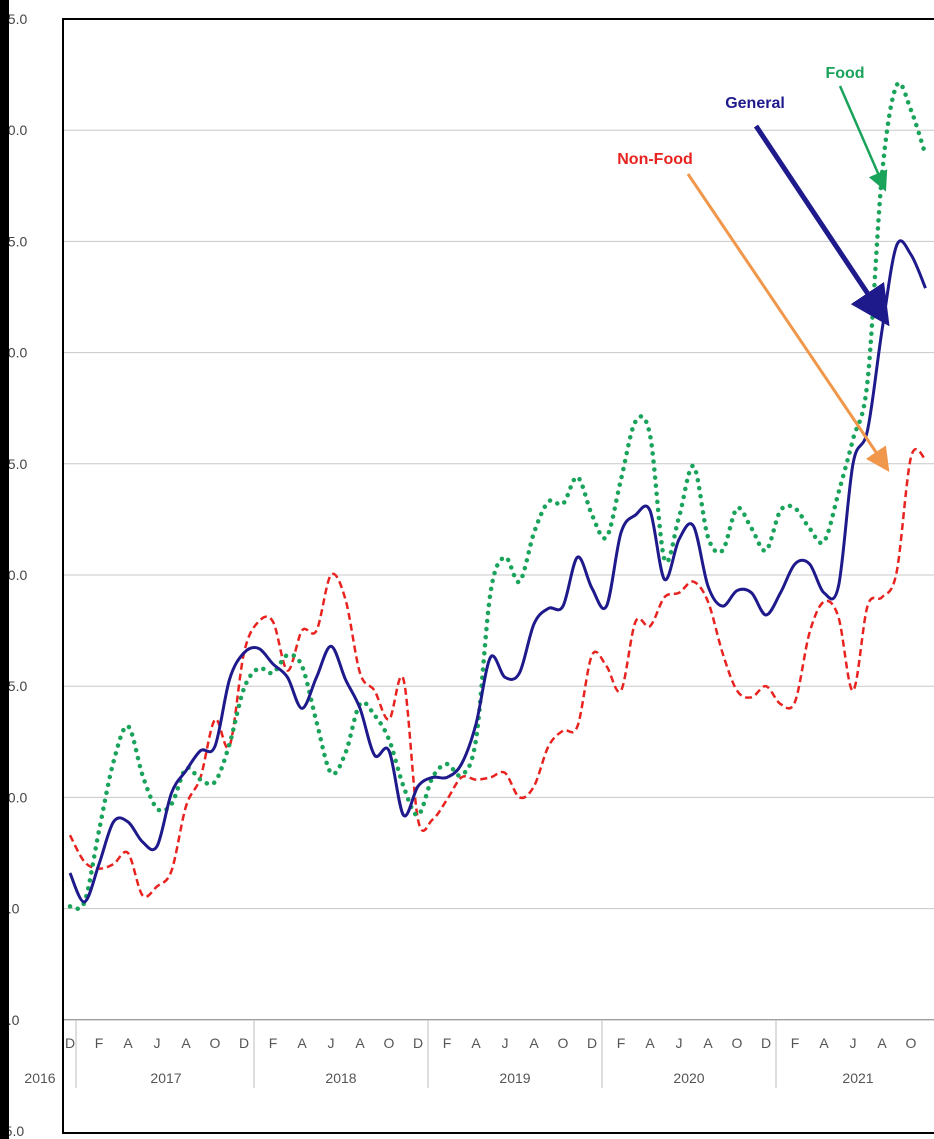 The height and width of the screenshot is (1139, 934). Describe the element at coordinates (340, 1078) in the screenshot. I see `x-year-label: 2018` at that location.